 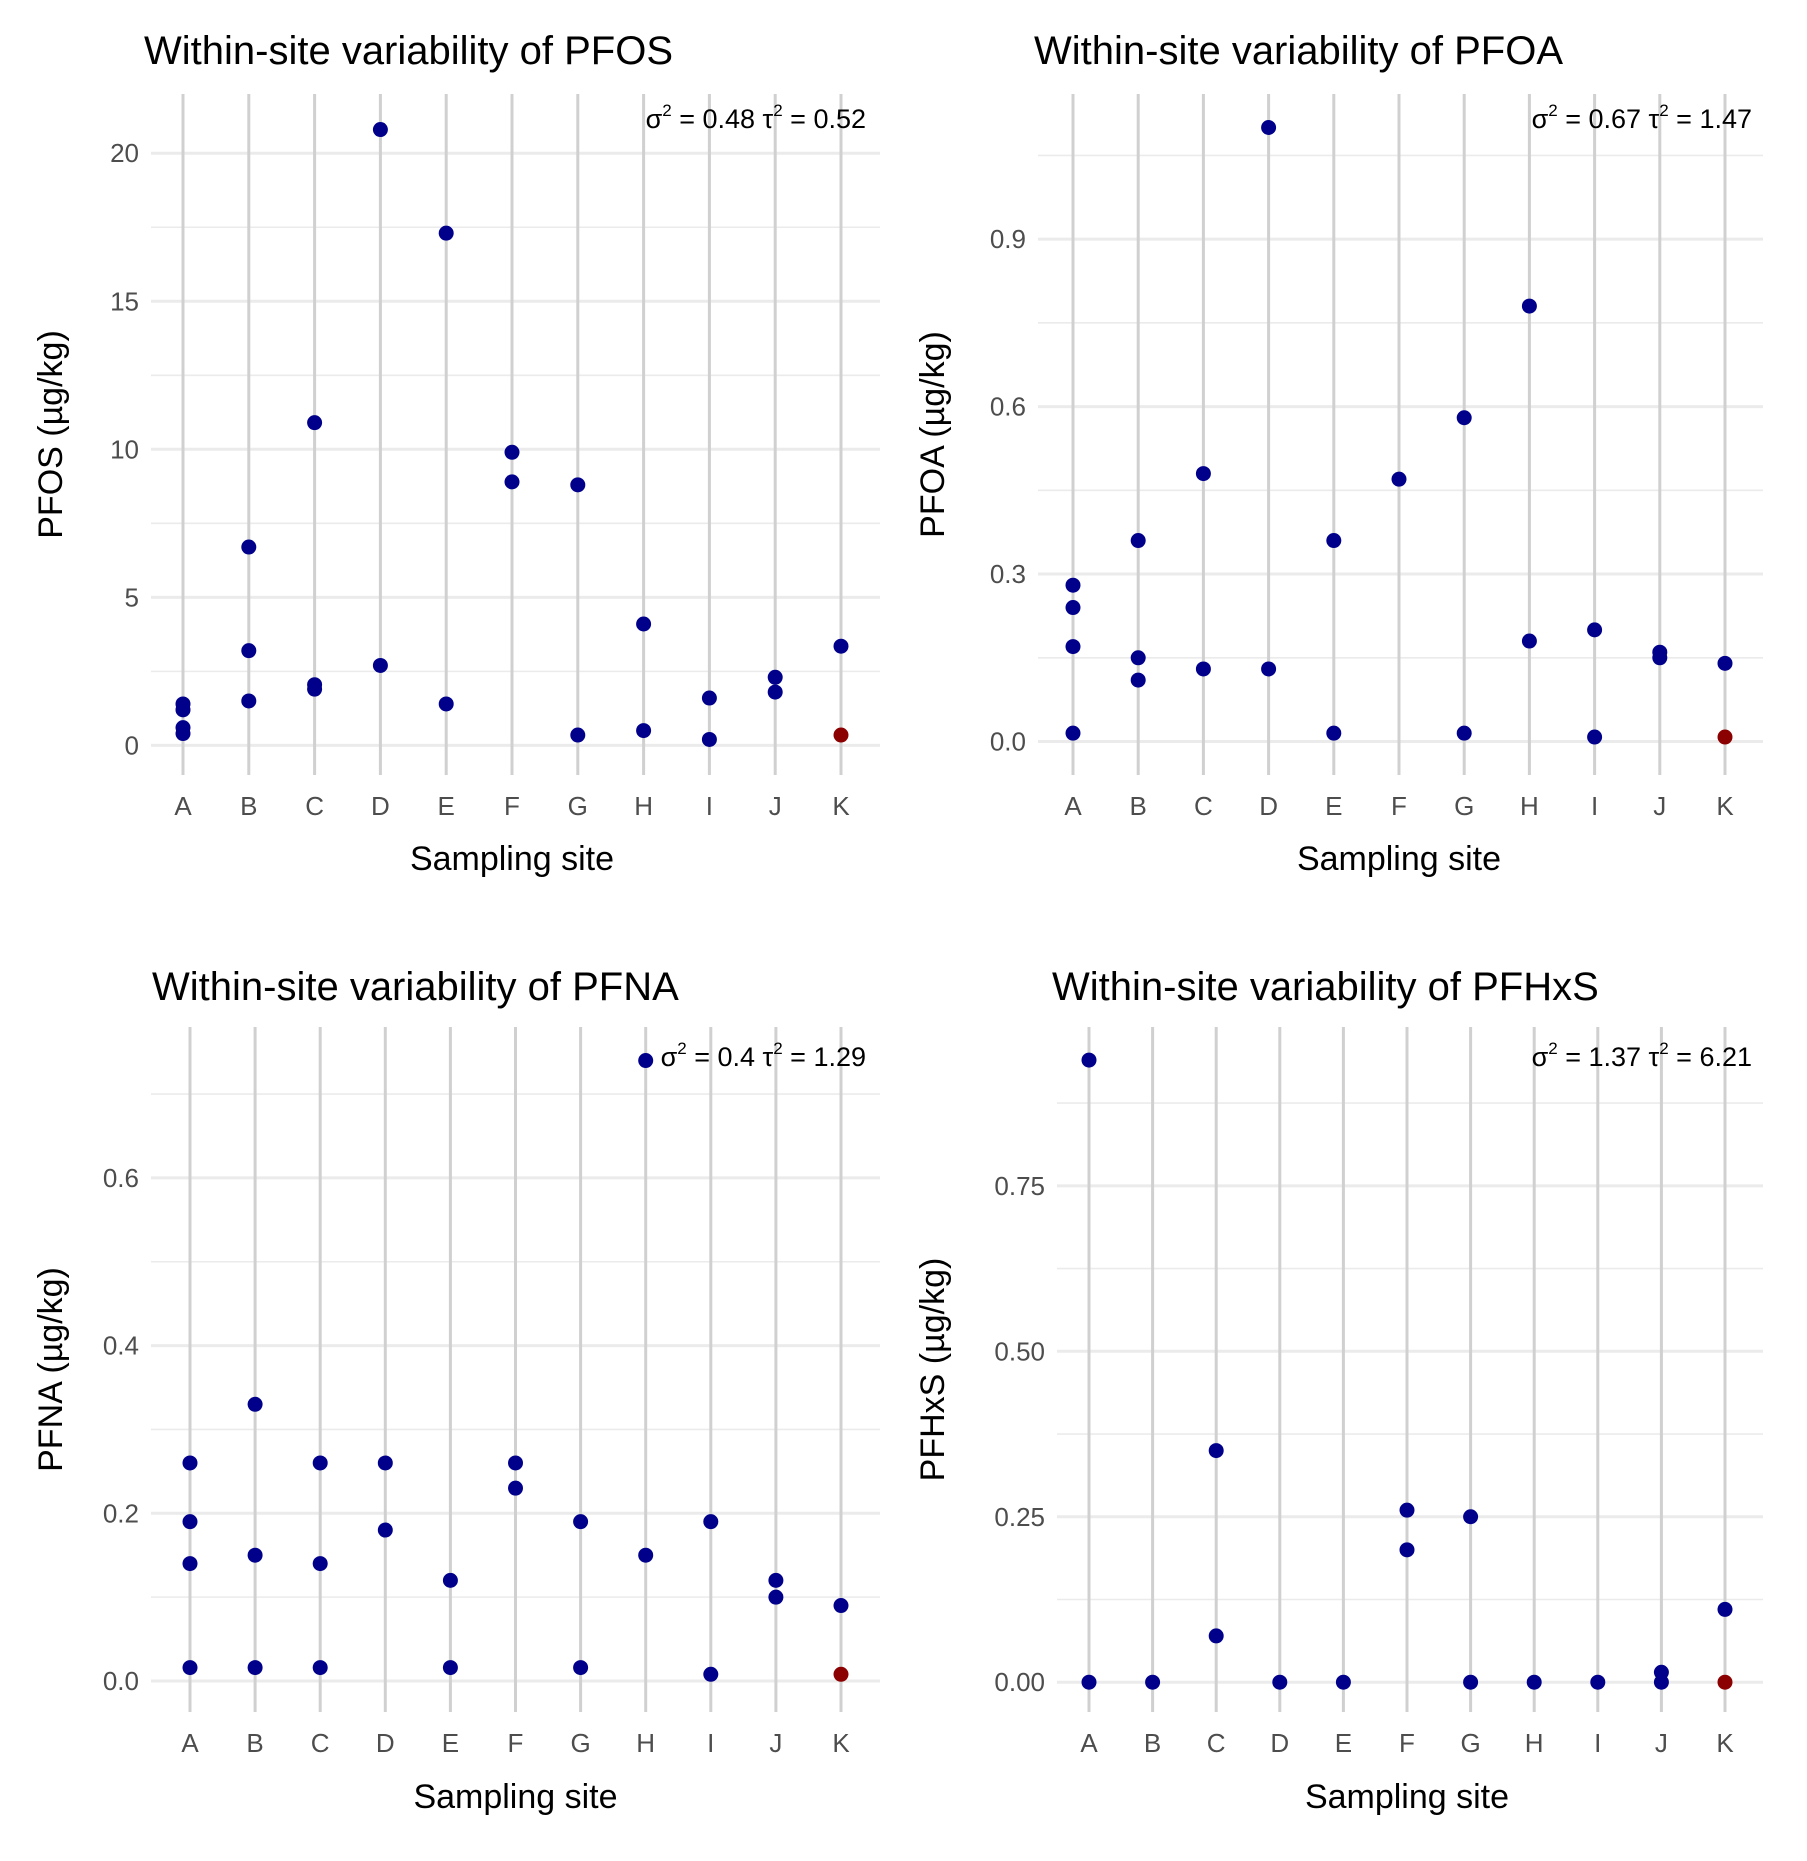 I want to click on y-tick-label: 0.75, so click(x=1019, y=1186).